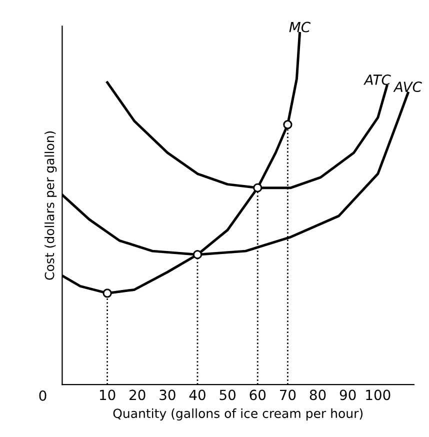  Describe the element at coordinates (378, 395) in the screenshot. I see `x-tick-label: 100` at that location.